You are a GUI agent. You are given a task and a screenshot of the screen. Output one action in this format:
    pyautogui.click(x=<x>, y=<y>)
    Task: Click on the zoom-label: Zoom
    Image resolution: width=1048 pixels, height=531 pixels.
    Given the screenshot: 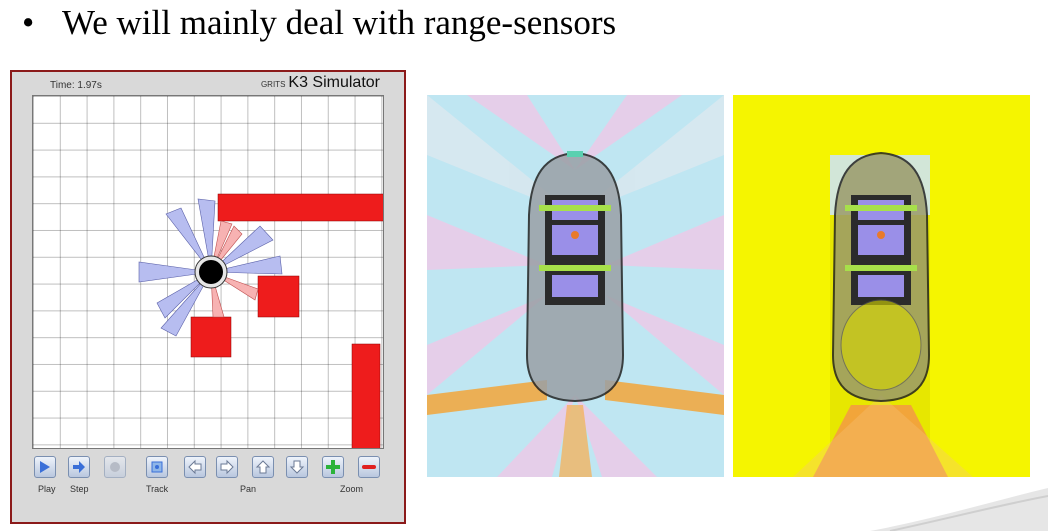 What is the action you would take?
    pyautogui.click(x=352, y=489)
    